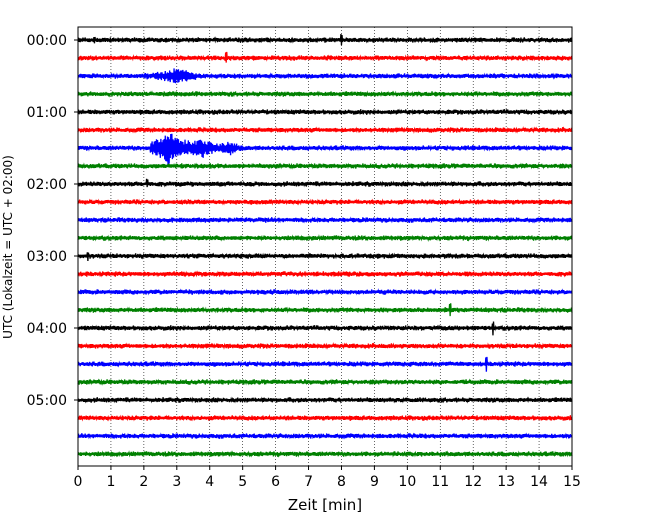 The width and height of the screenshot is (650, 520). What do you see at coordinates (143, 482) in the screenshot?
I see `x-tick-label-2: 2` at bounding box center [143, 482].